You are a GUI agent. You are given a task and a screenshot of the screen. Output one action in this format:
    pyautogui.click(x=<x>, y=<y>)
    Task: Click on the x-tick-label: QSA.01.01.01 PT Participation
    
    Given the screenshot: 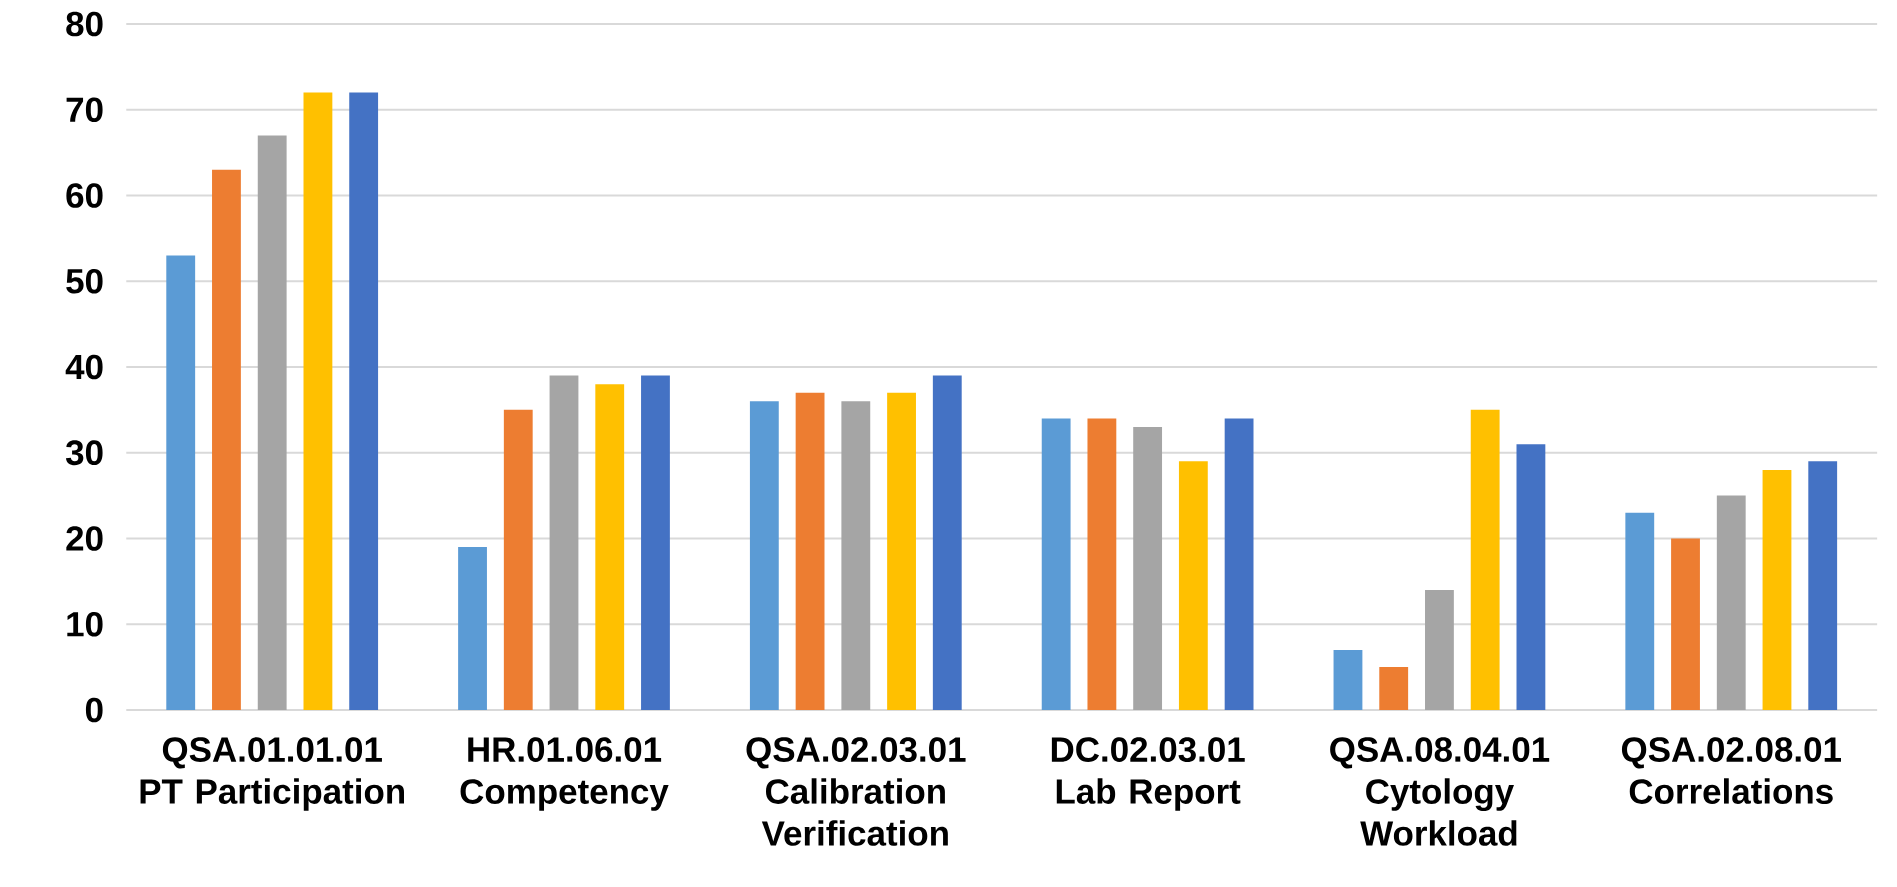 What is the action you would take?
    pyautogui.click(x=272, y=774)
    